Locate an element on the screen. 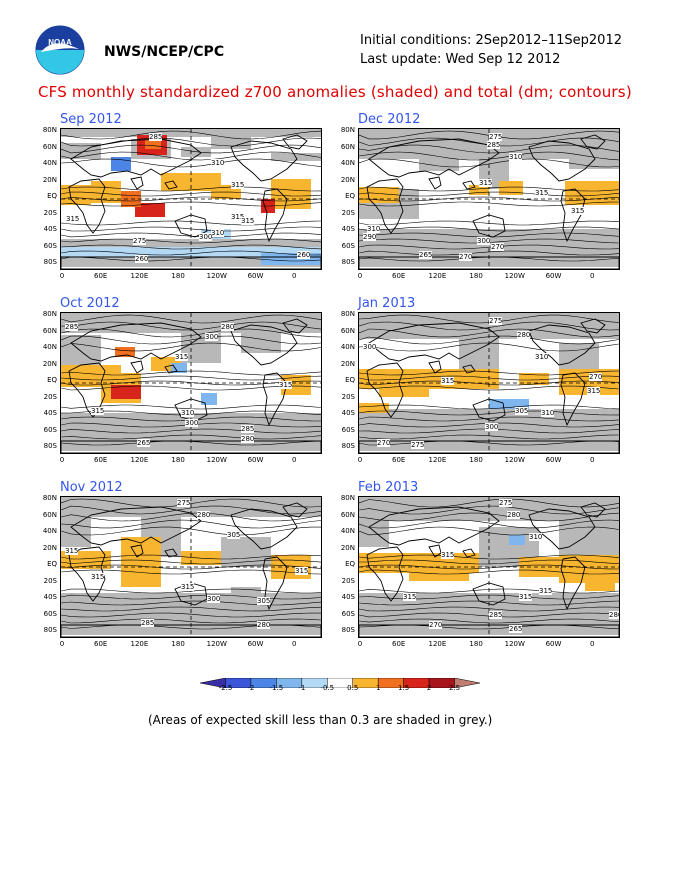 This screenshot has height=880, width=680. contour-label: 290 is located at coordinates (370, 237).